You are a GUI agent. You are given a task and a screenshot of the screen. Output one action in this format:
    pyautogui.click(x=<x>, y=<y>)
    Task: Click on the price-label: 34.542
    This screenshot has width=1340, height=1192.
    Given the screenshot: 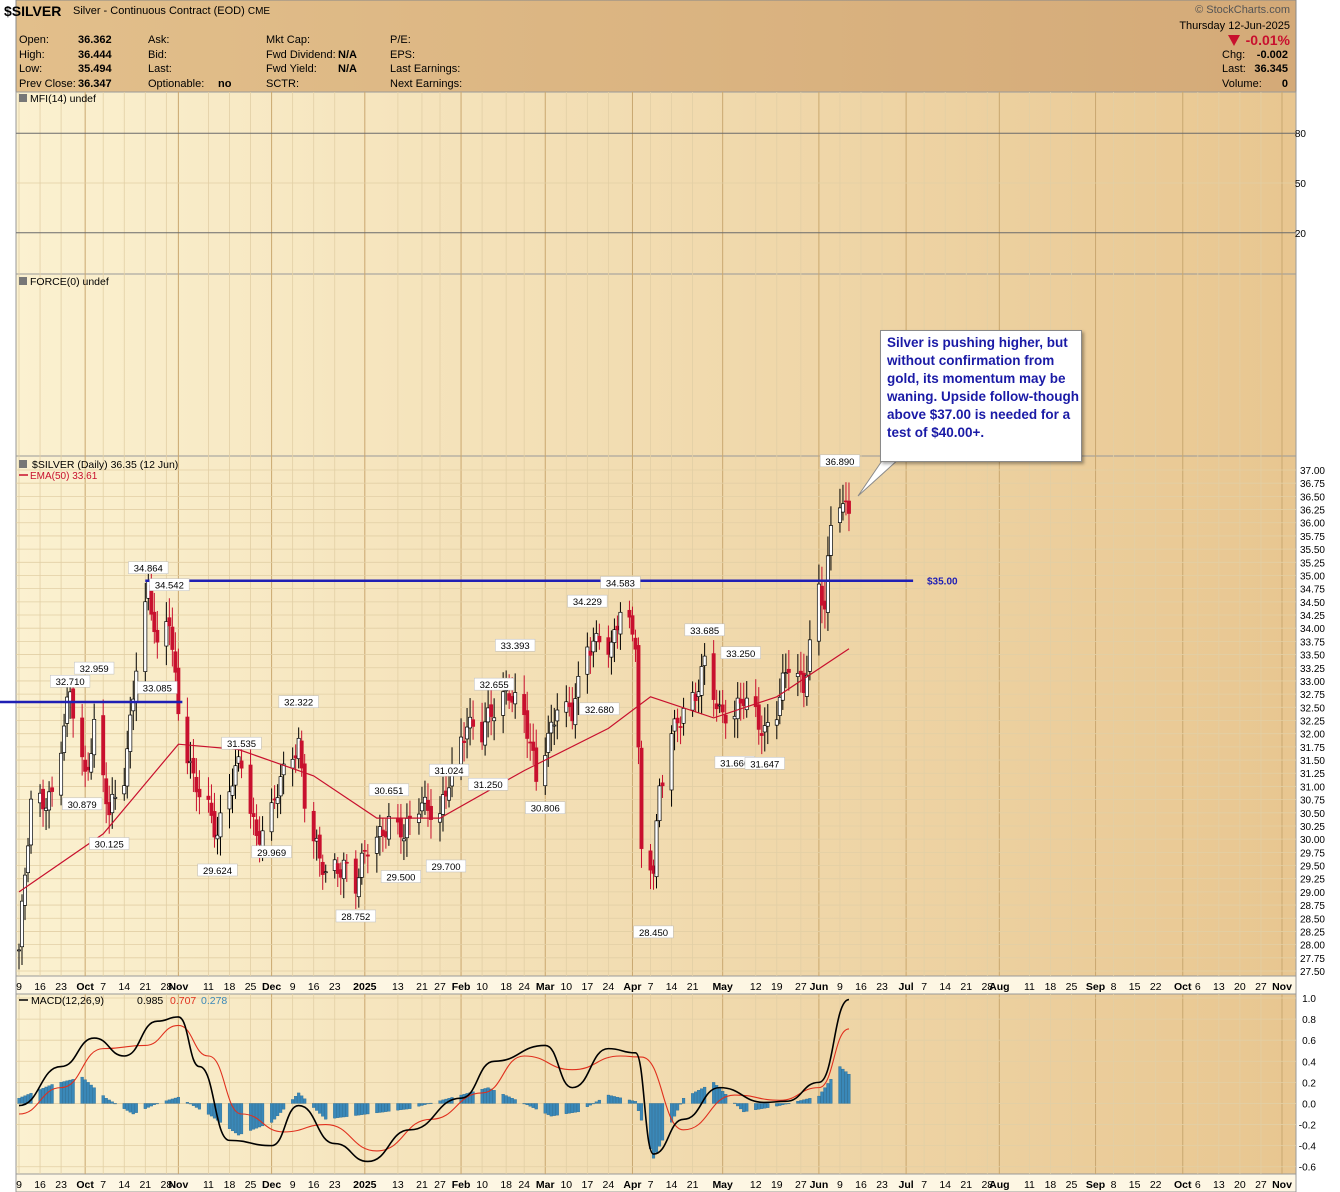 What is the action you would take?
    pyautogui.click(x=169, y=586)
    